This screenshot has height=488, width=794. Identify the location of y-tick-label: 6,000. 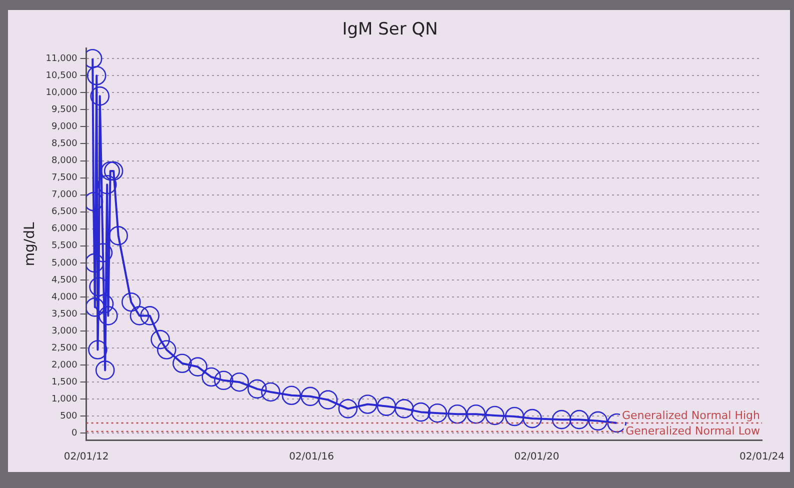
(65, 229).